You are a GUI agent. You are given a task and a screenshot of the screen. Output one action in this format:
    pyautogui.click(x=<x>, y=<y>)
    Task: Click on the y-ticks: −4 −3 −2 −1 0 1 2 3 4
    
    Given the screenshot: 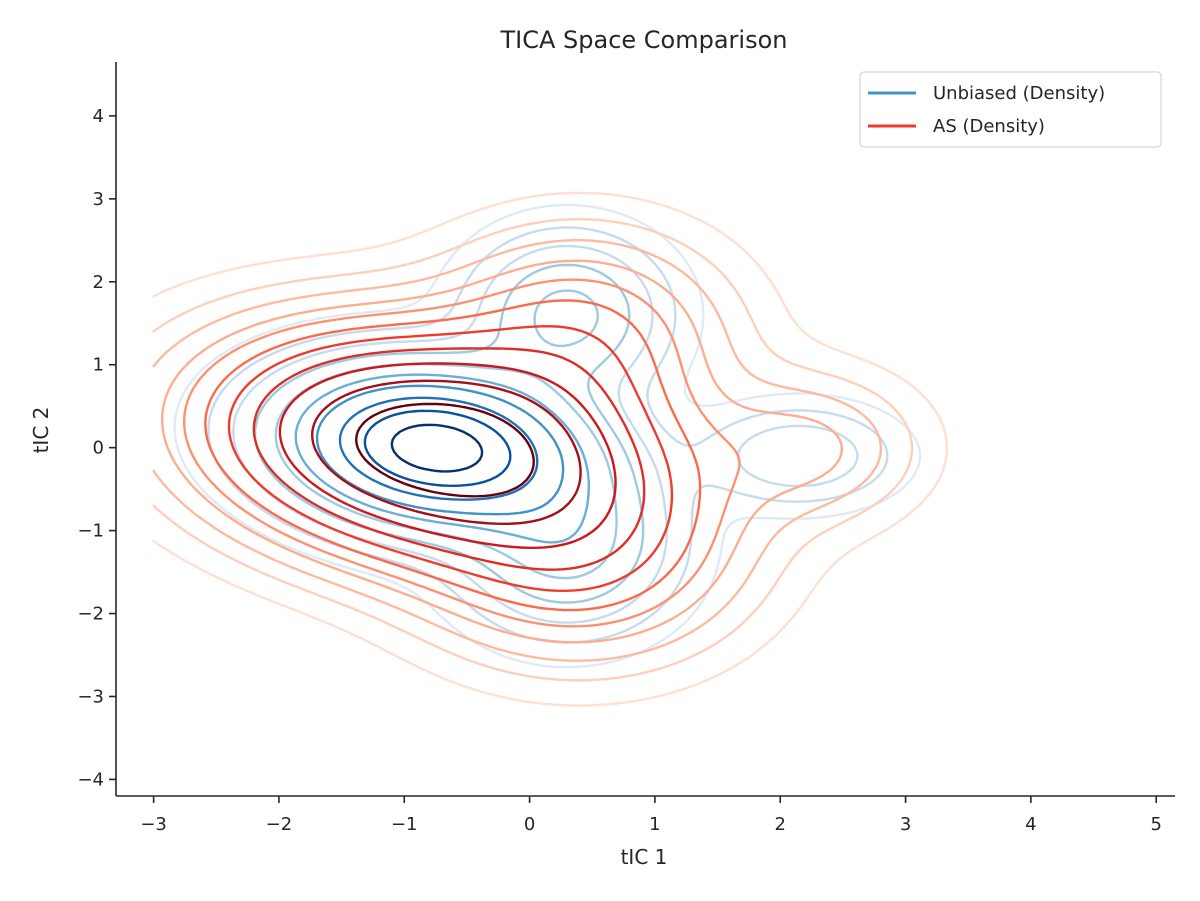 What is the action you would take?
    pyautogui.click(x=96, y=448)
    